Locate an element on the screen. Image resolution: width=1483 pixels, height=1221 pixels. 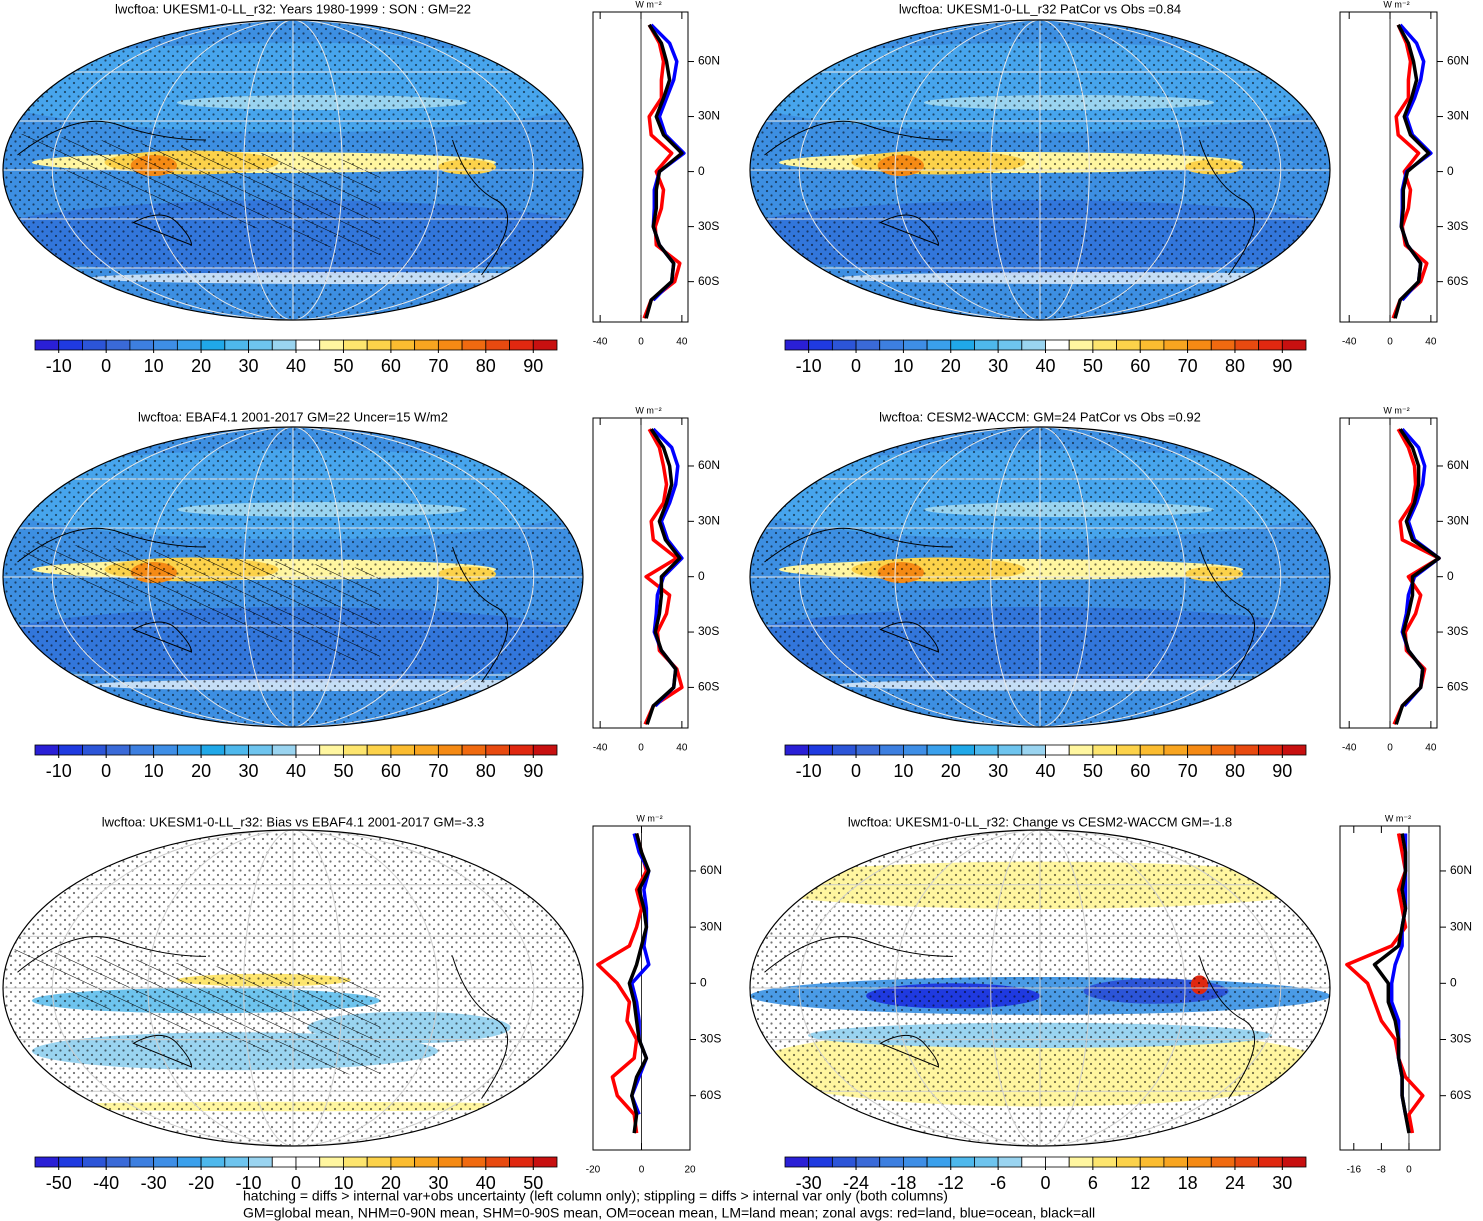
colorbar-label: 12 is located at coordinates (1140, 1183).